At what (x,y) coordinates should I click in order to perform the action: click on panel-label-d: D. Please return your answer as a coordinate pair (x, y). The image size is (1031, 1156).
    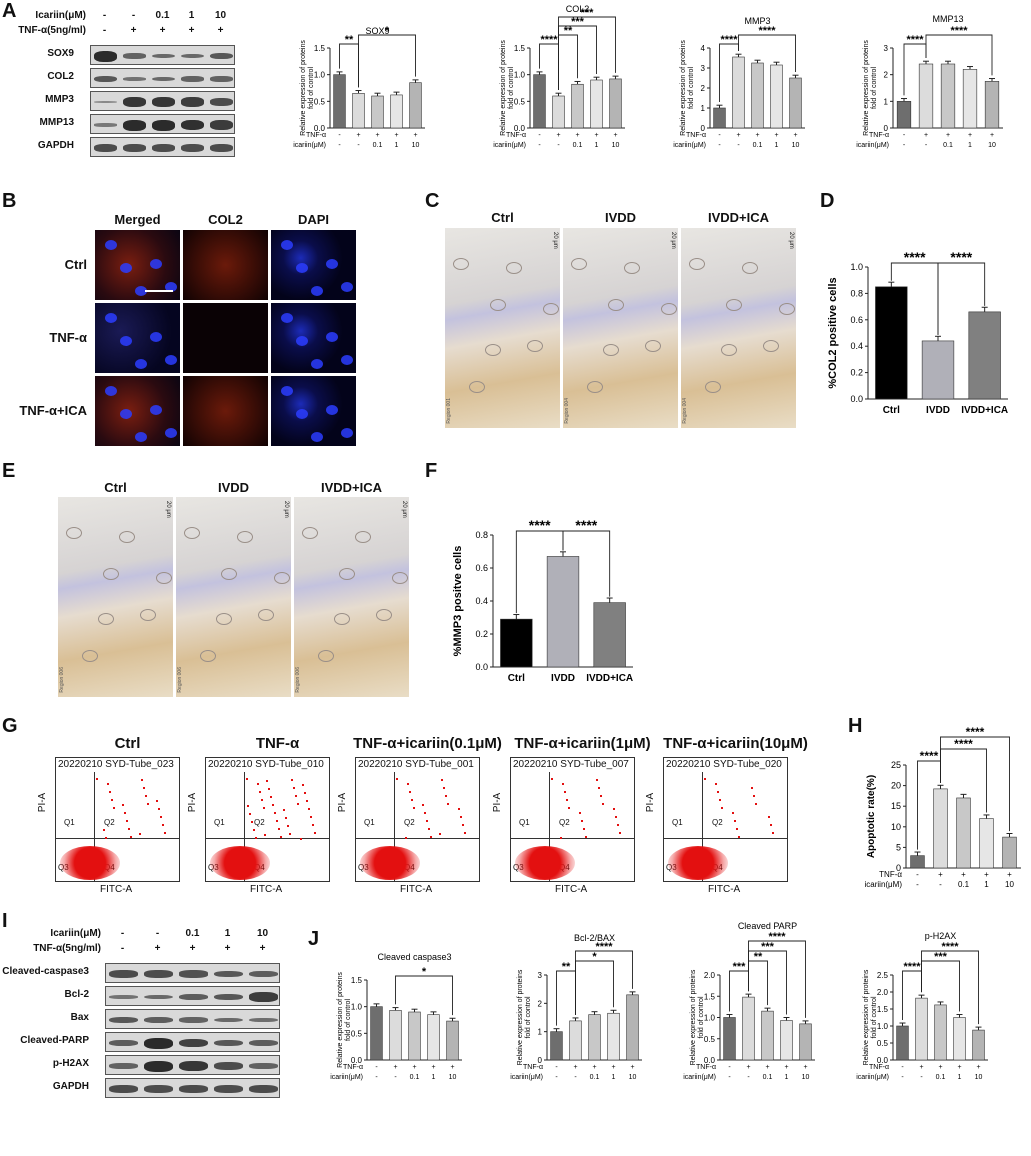
    Looking at the image, I should click on (827, 201).